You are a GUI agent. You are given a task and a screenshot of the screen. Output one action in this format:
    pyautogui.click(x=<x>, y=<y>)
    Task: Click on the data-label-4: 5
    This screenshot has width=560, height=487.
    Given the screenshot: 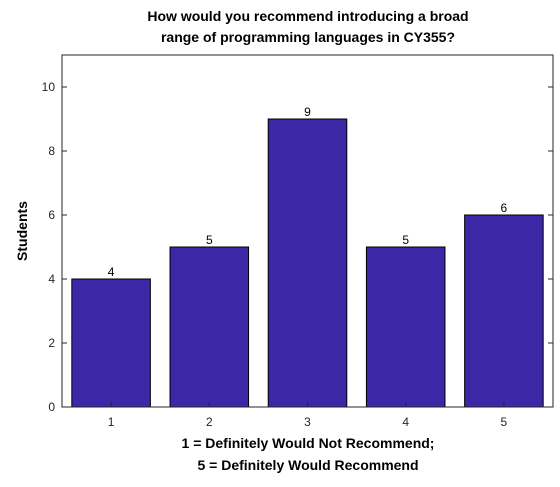 What is the action you would take?
    pyautogui.click(x=405, y=240)
    